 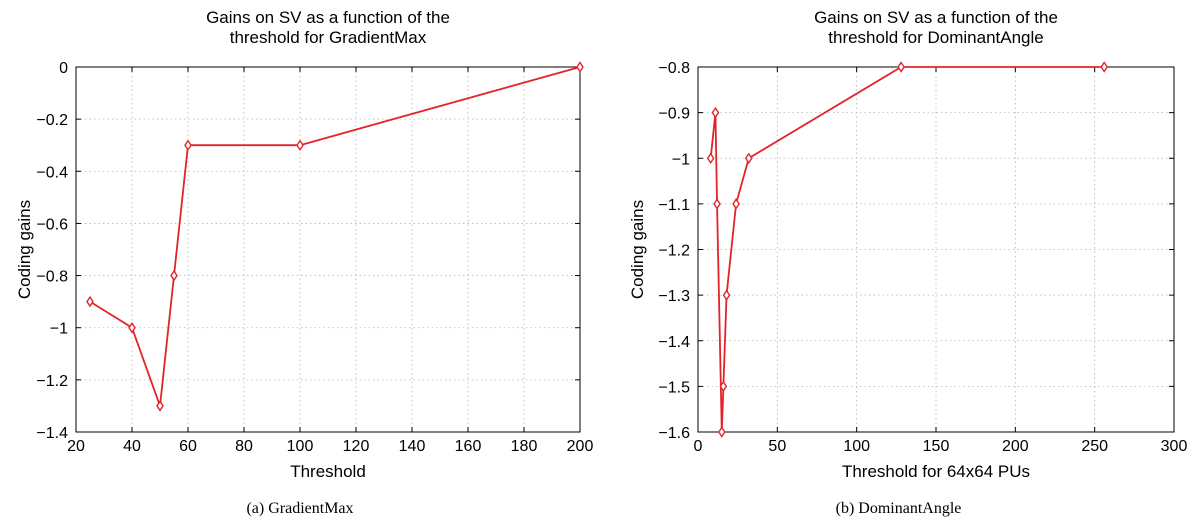 What do you see at coordinates (24, 249) in the screenshot?
I see `gradientmax-y-axis-label: Coding gains` at bounding box center [24, 249].